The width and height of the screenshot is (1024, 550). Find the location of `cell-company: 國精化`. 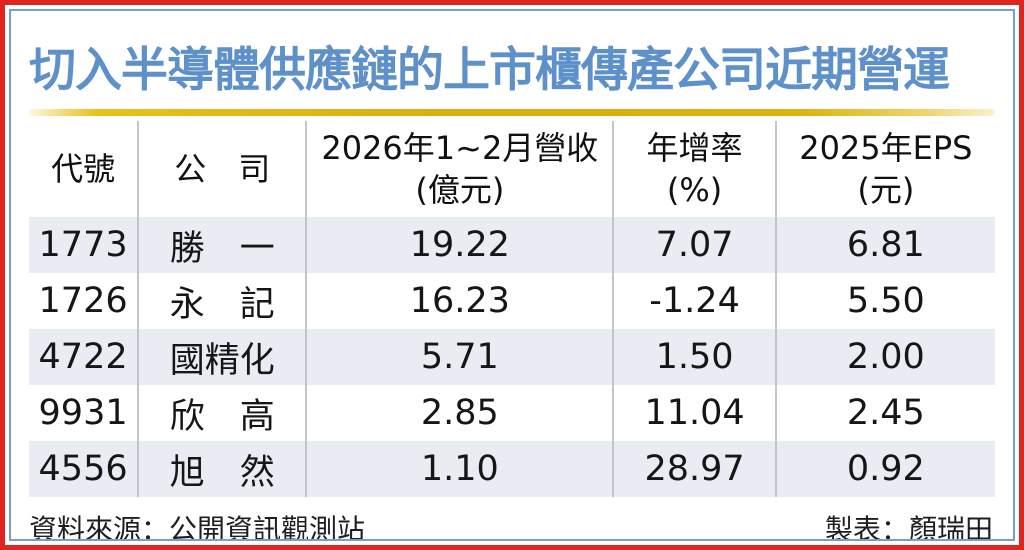

cell-company: 國精化 is located at coordinates (223, 357).